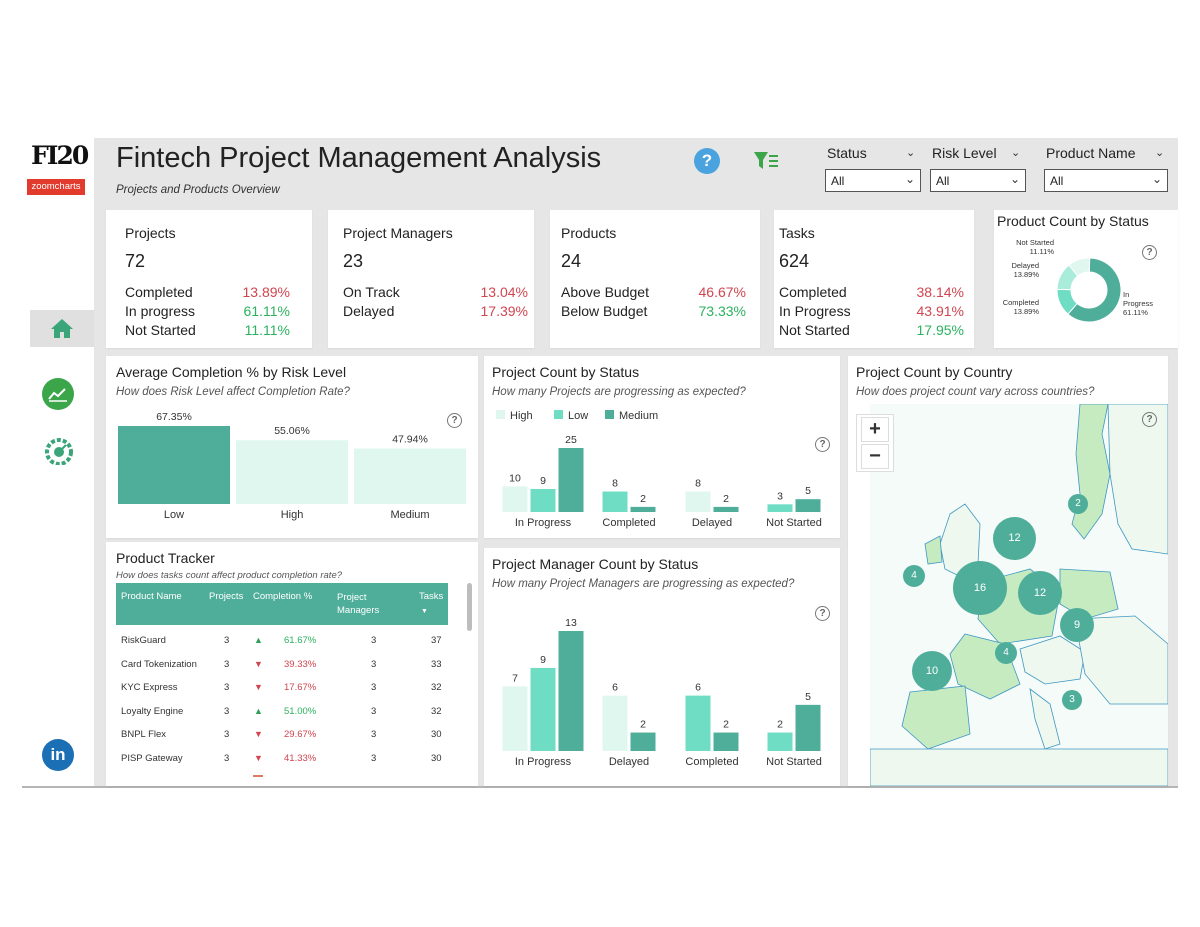  I want to click on product-name-select: All ⌄, so click(1106, 180).